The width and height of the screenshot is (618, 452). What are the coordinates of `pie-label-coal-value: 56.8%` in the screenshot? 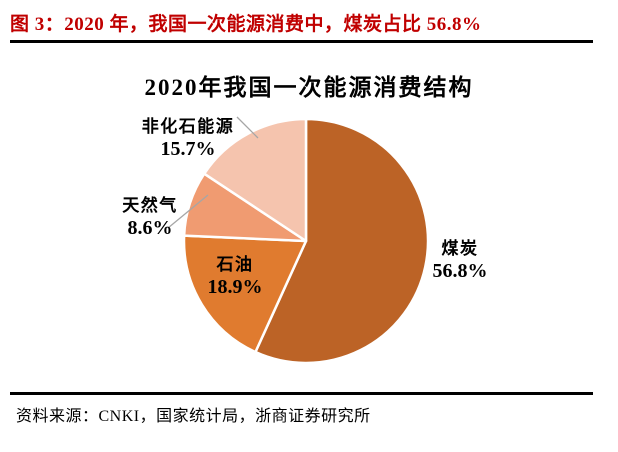 It's located at (460, 271).